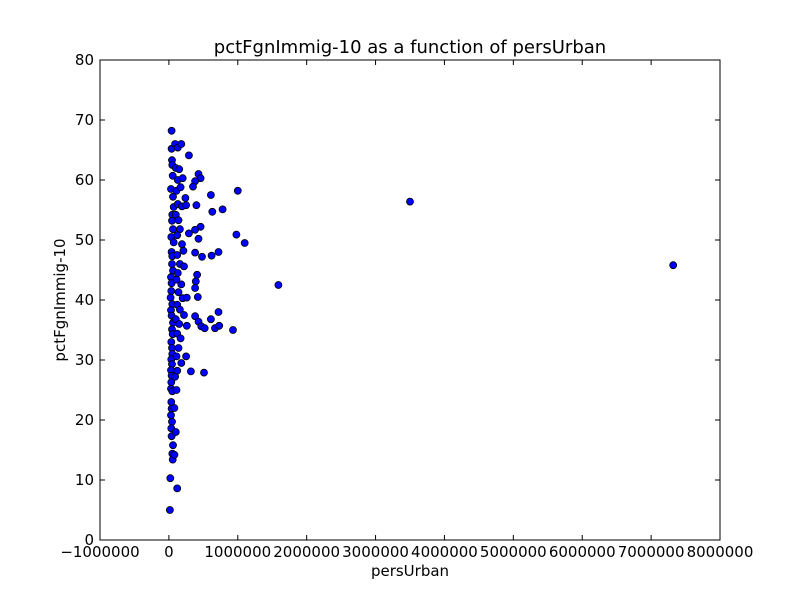  What do you see at coordinates (84, 300) in the screenshot?
I see `y-tick-label-4: 40` at bounding box center [84, 300].